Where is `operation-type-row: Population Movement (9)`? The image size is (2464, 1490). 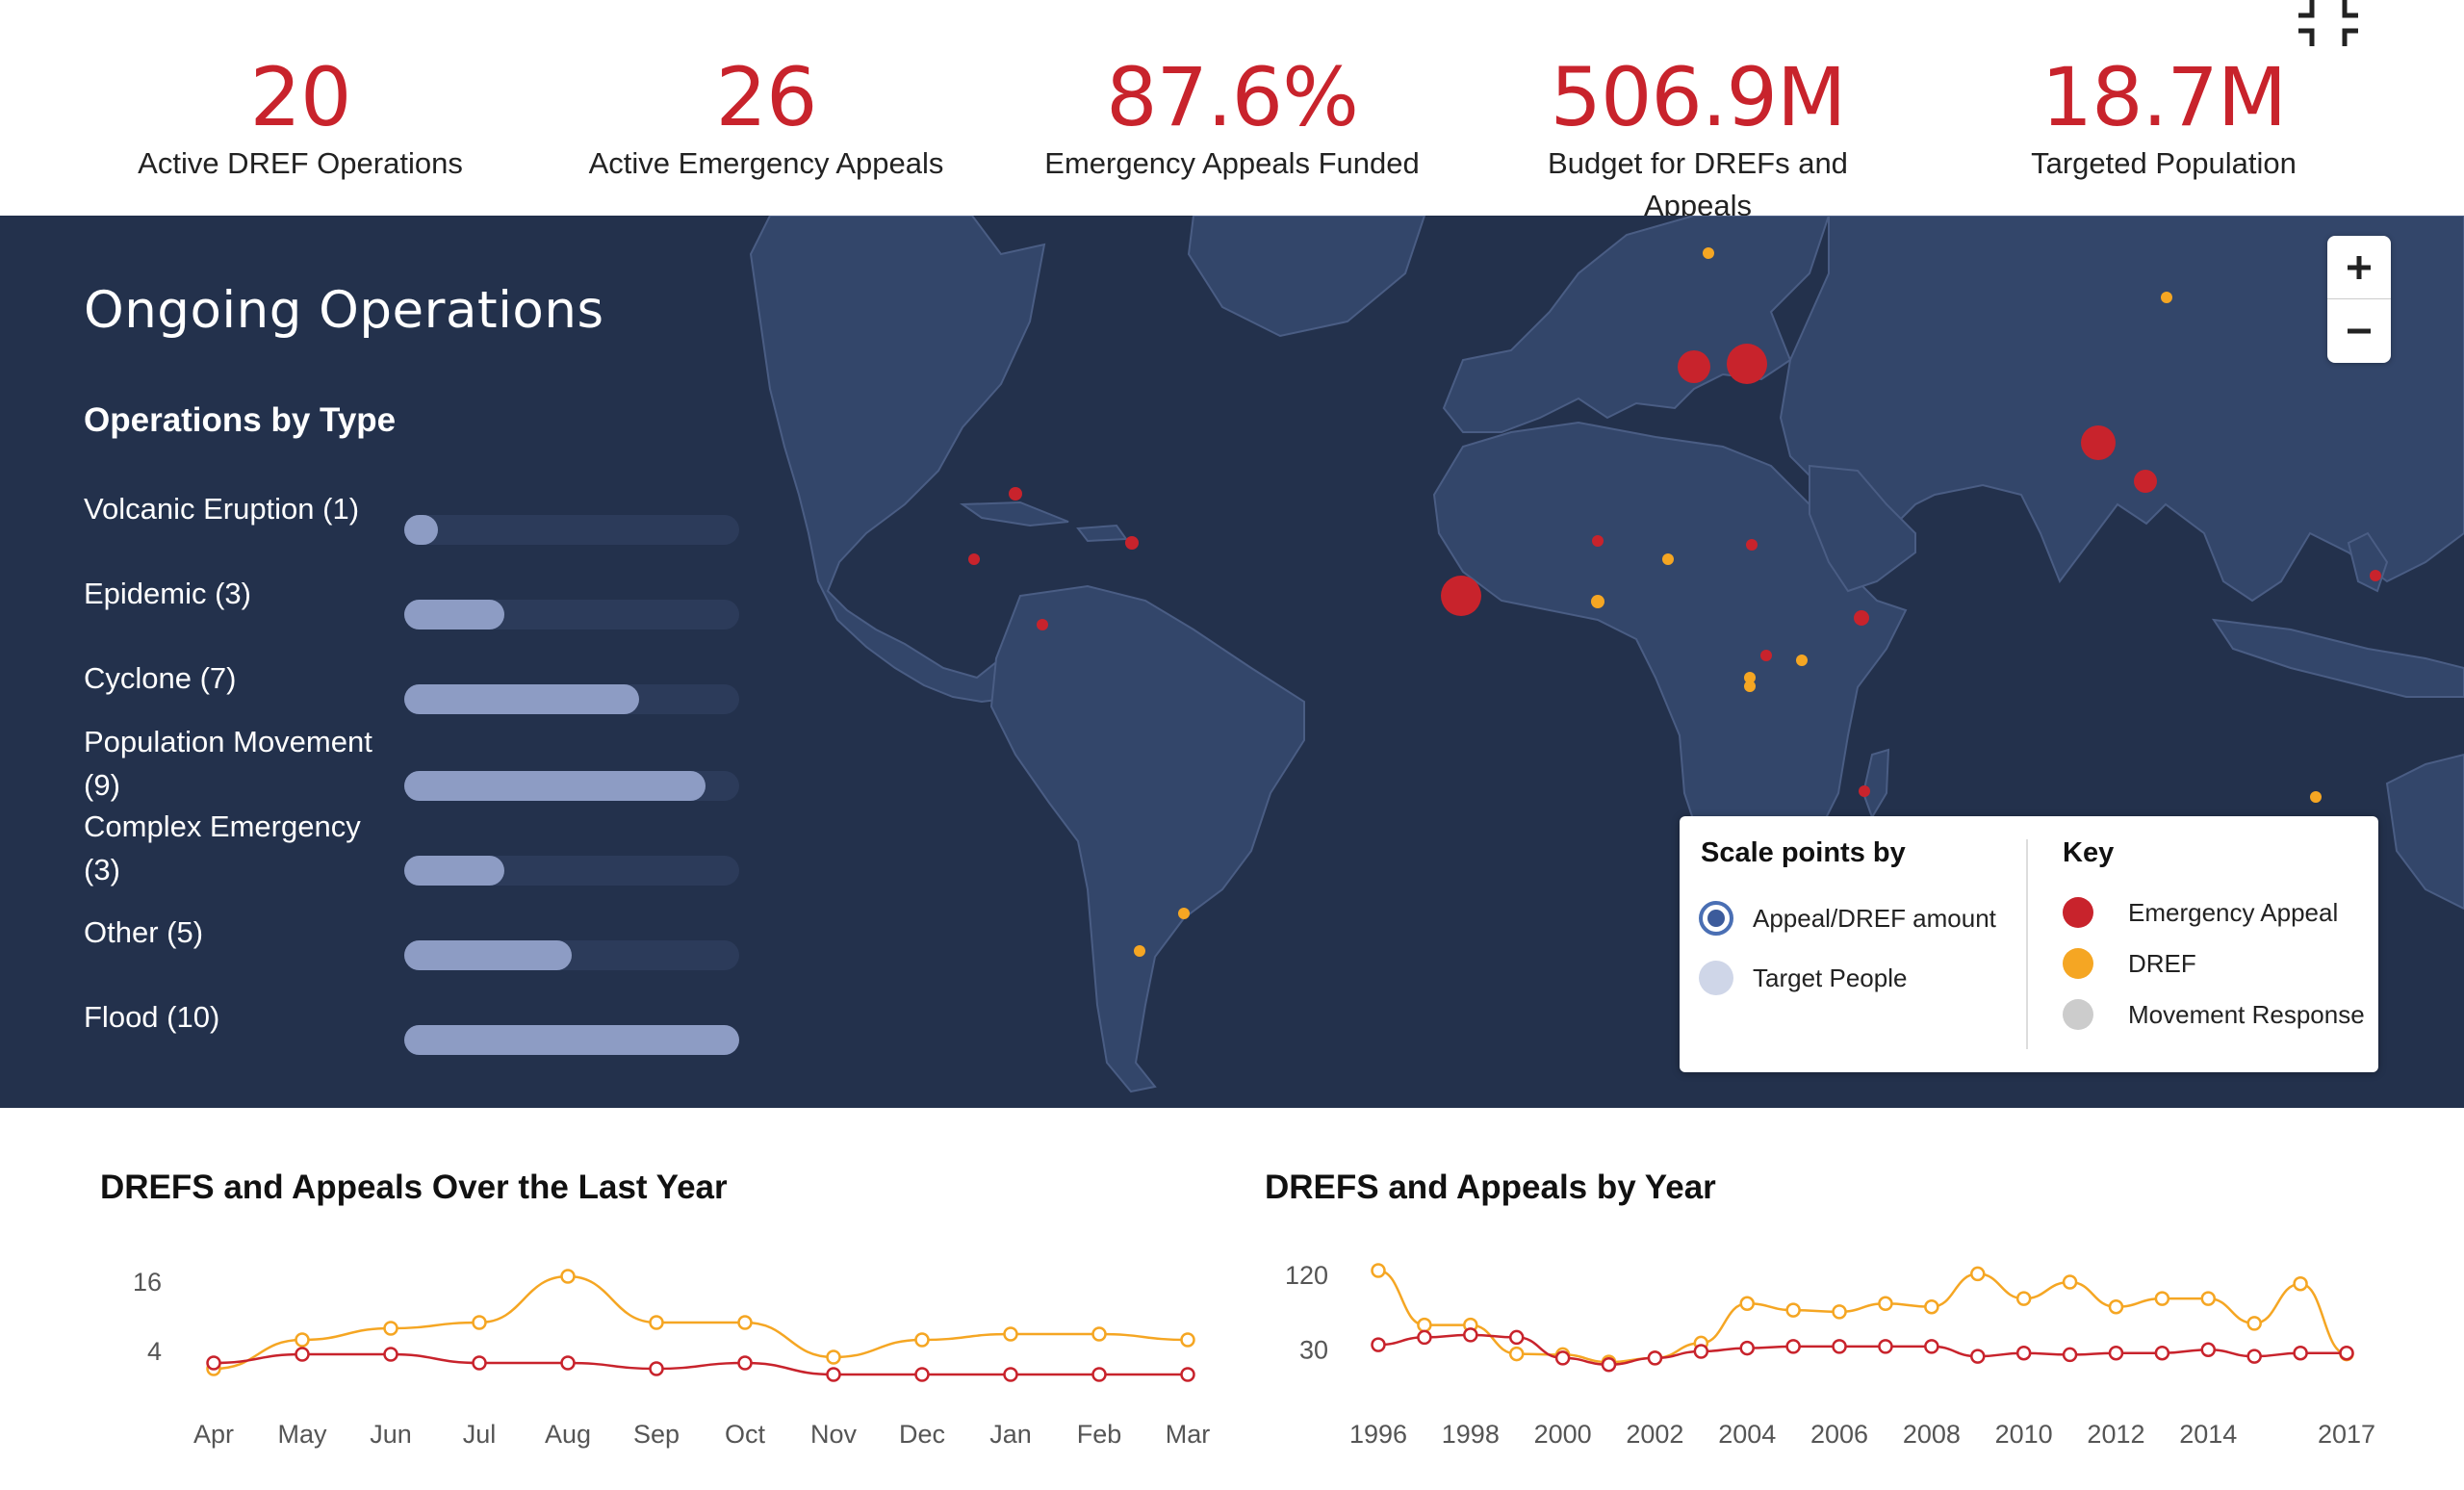 operation-type-row: Population Movement (9) is located at coordinates (411, 761).